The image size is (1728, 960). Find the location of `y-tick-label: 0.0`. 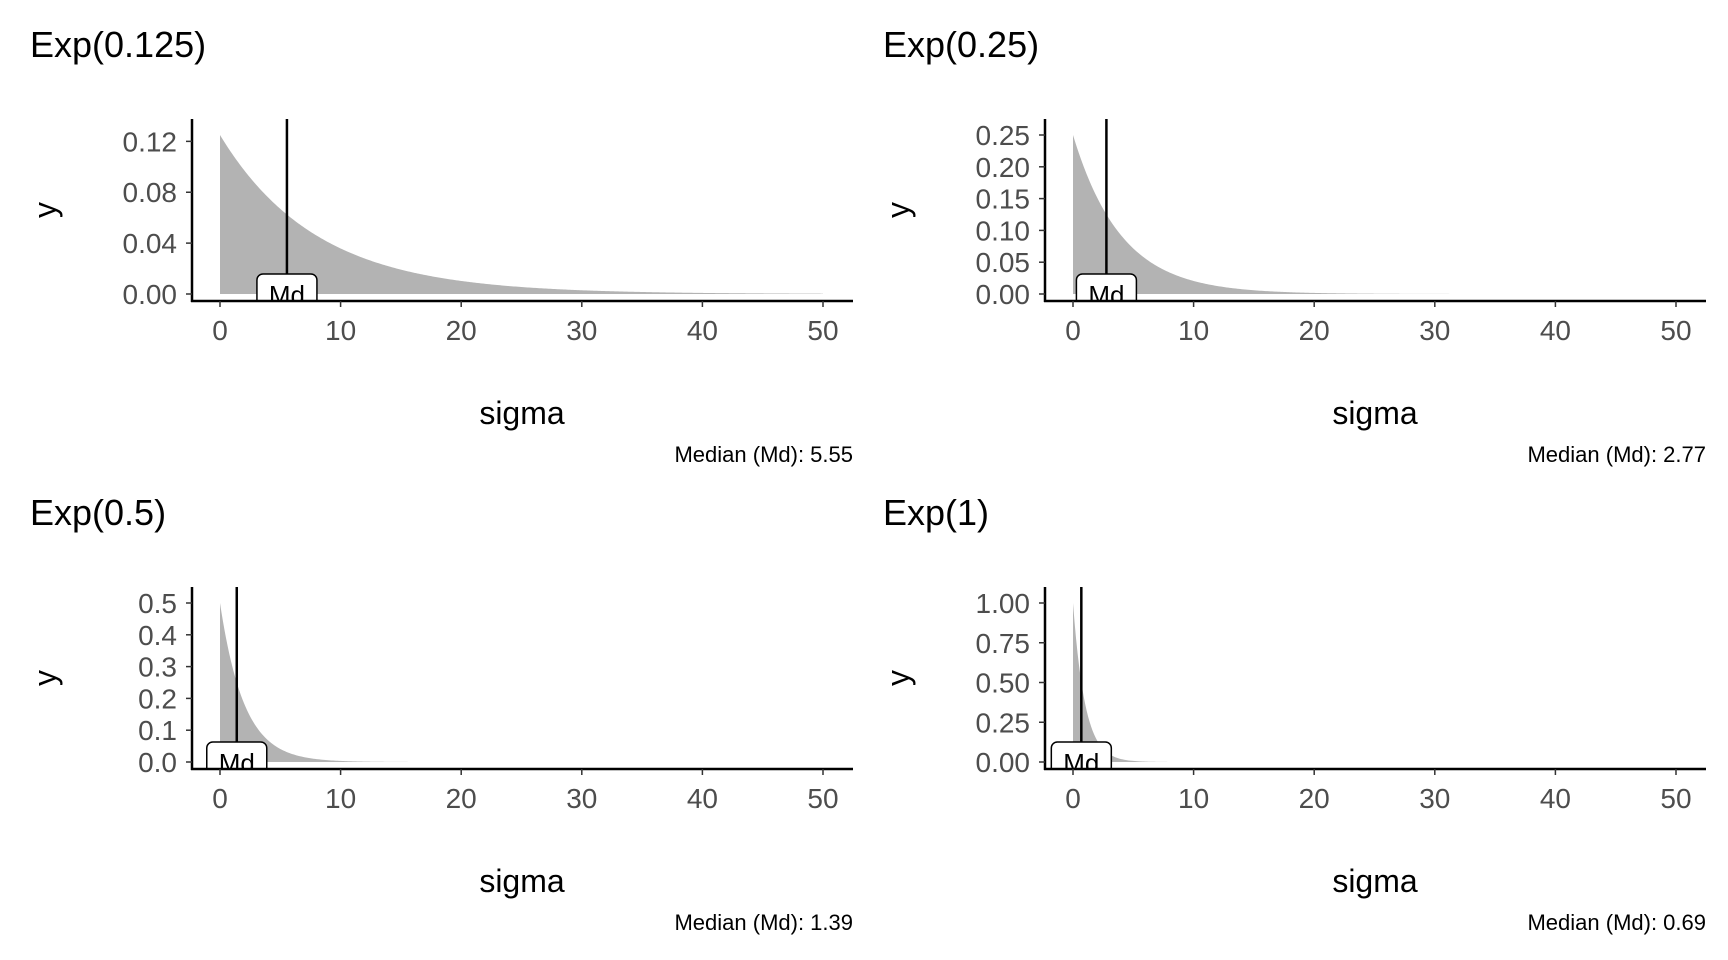

y-tick-label: 0.0 is located at coordinates (157, 762).